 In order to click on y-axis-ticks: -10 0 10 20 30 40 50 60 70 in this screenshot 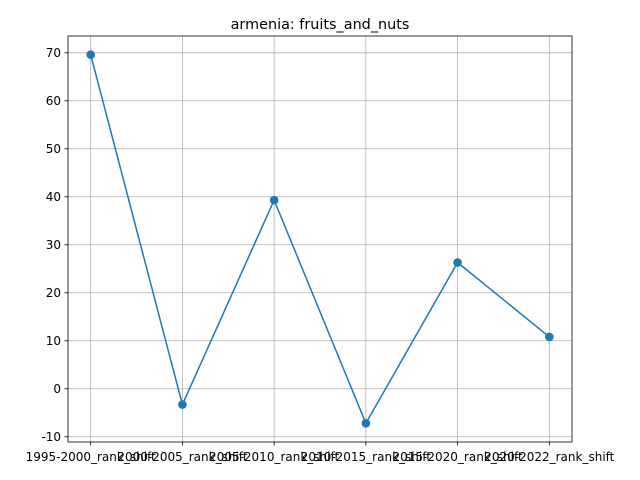, I will do `click(54, 245)`.